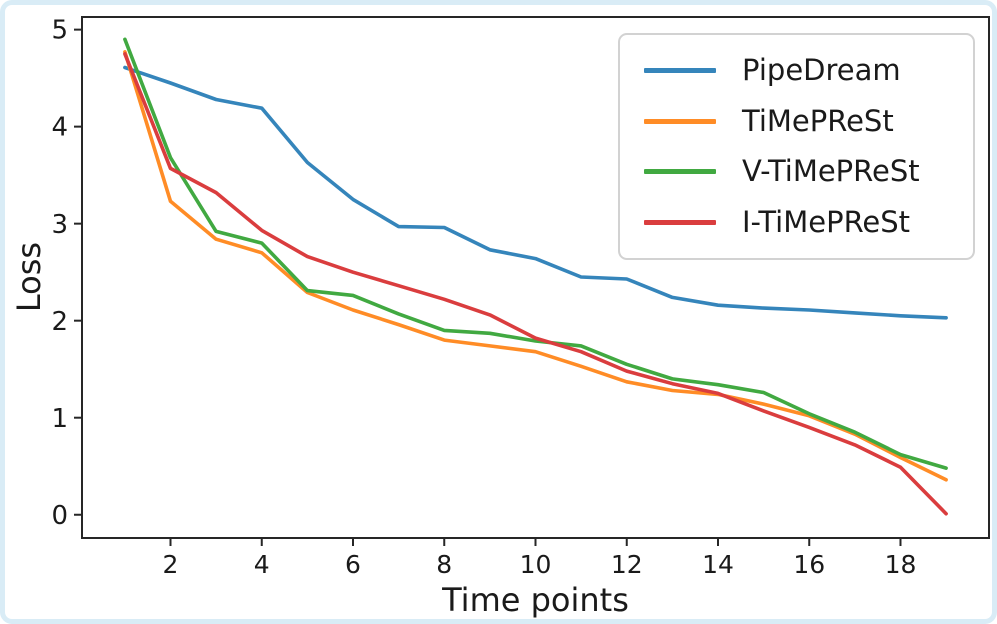 The width and height of the screenshot is (997, 624). What do you see at coordinates (59, 419) in the screenshot?
I see `y-tick-label: 1` at bounding box center [59, 419].